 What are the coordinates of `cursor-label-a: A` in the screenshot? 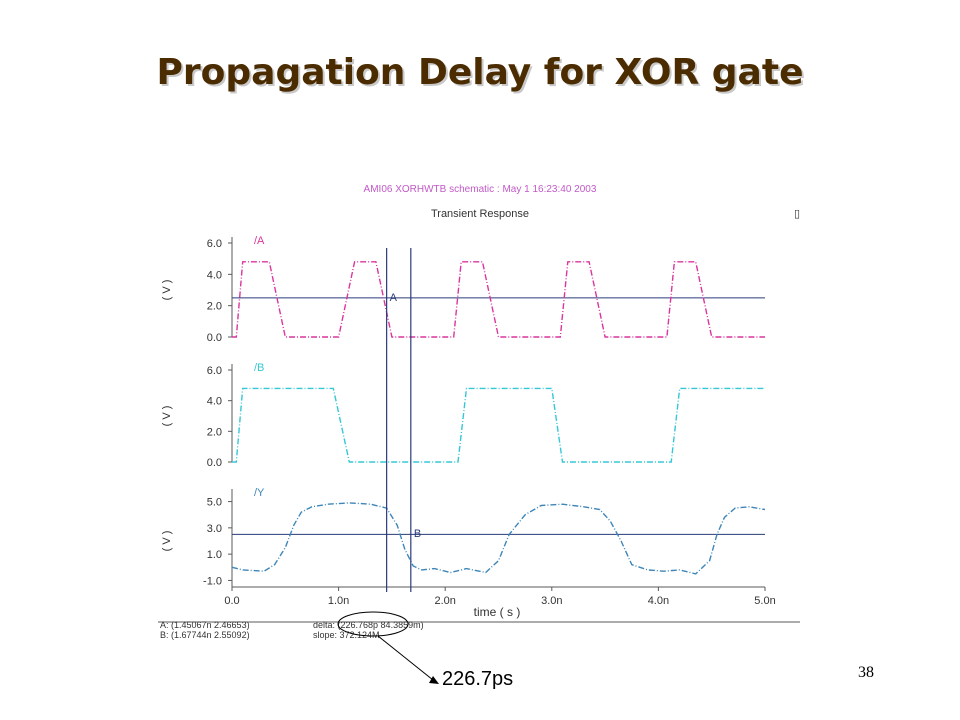 It's located at (394, 298).